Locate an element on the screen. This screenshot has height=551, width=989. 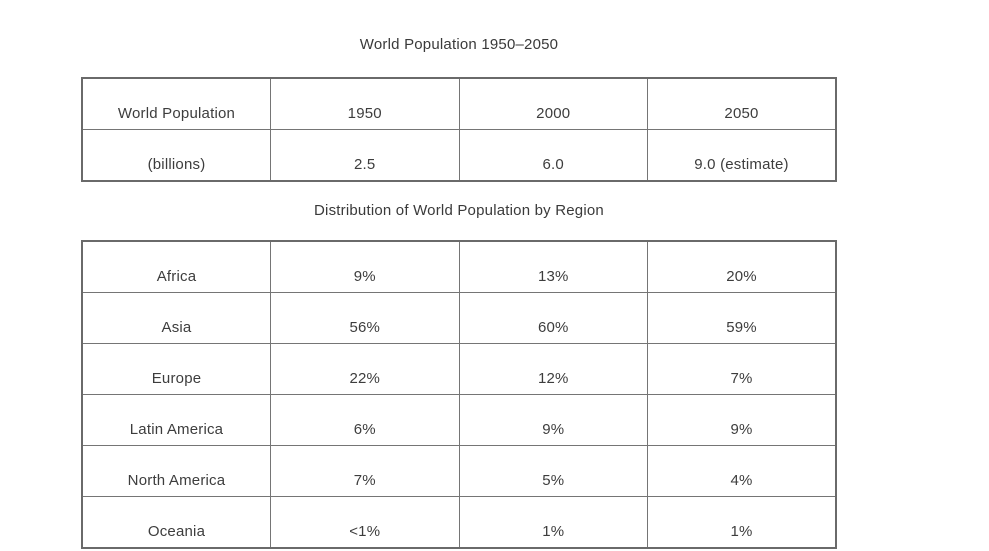
table-cell: 2050 is located at coordinates (742, 103).